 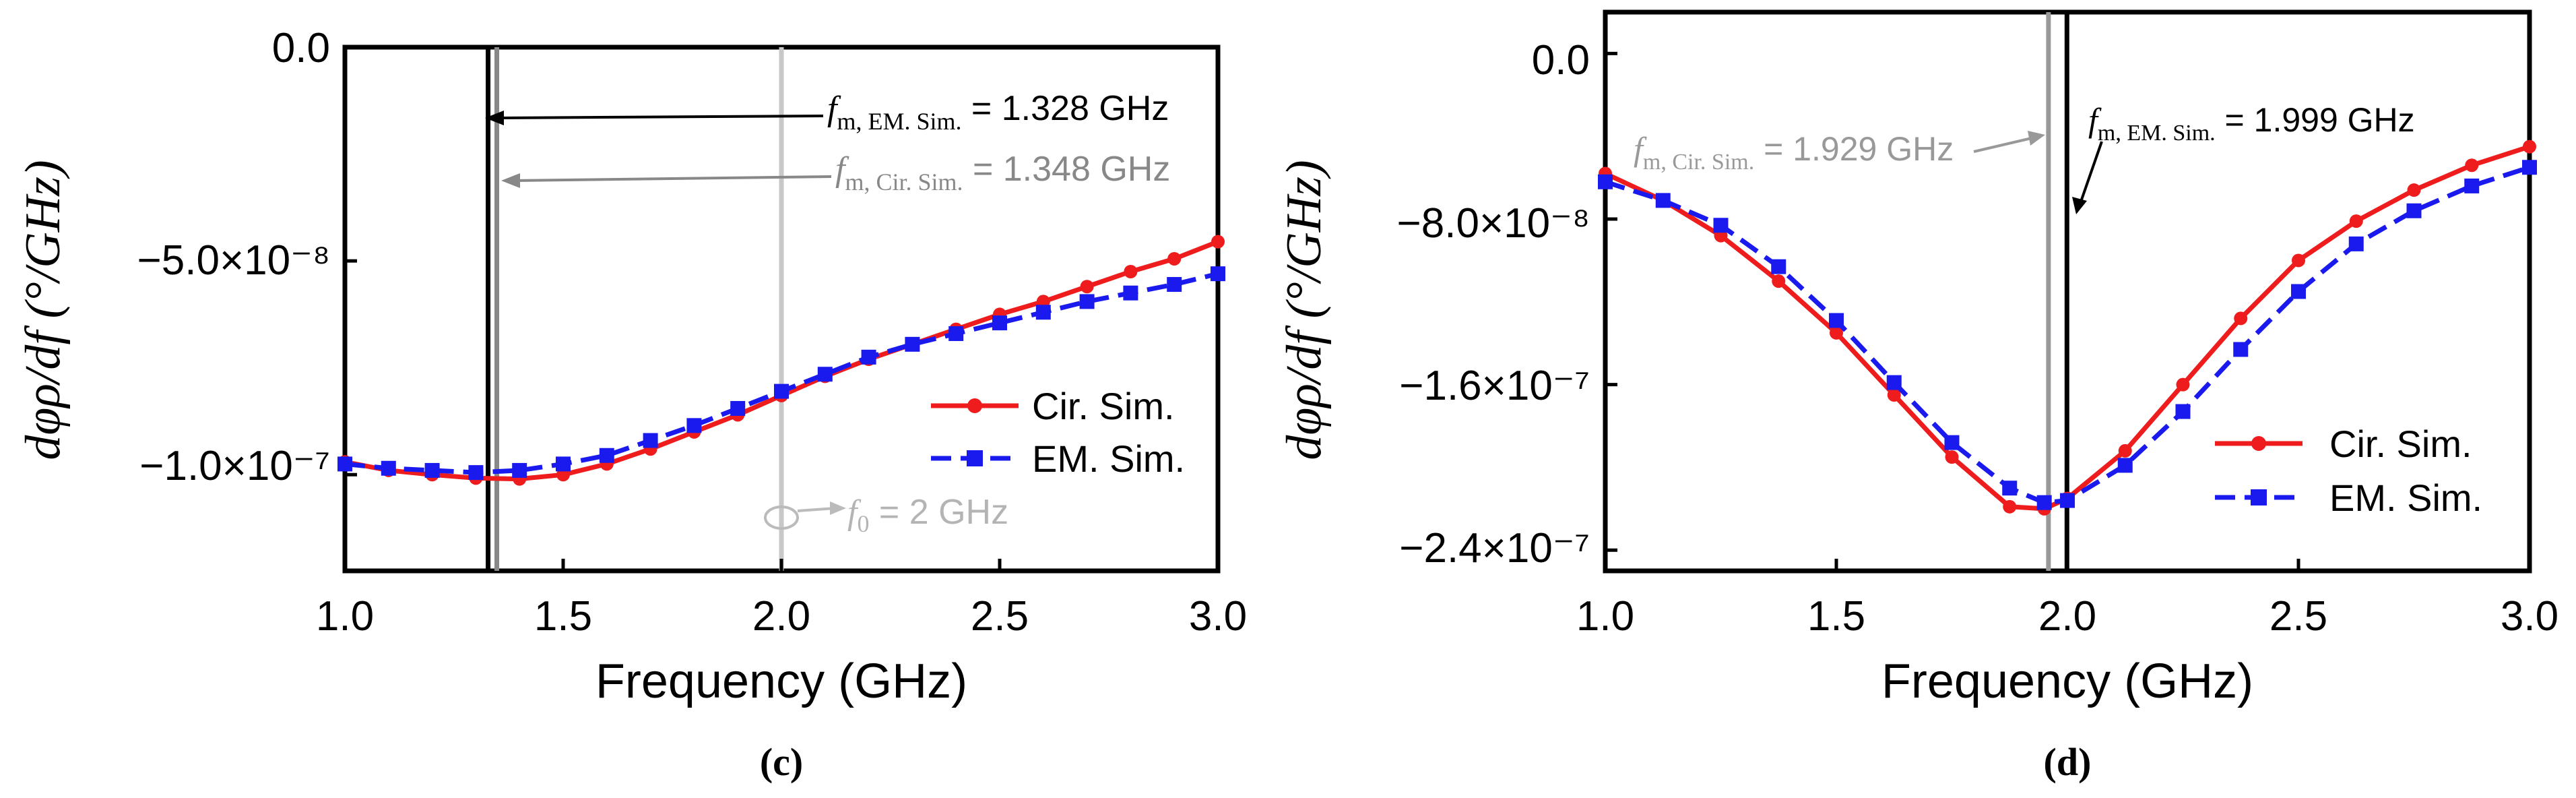 I want to click on chart-c-legend-label-cir: Cir. Sim., so click(x=1103, y=406).